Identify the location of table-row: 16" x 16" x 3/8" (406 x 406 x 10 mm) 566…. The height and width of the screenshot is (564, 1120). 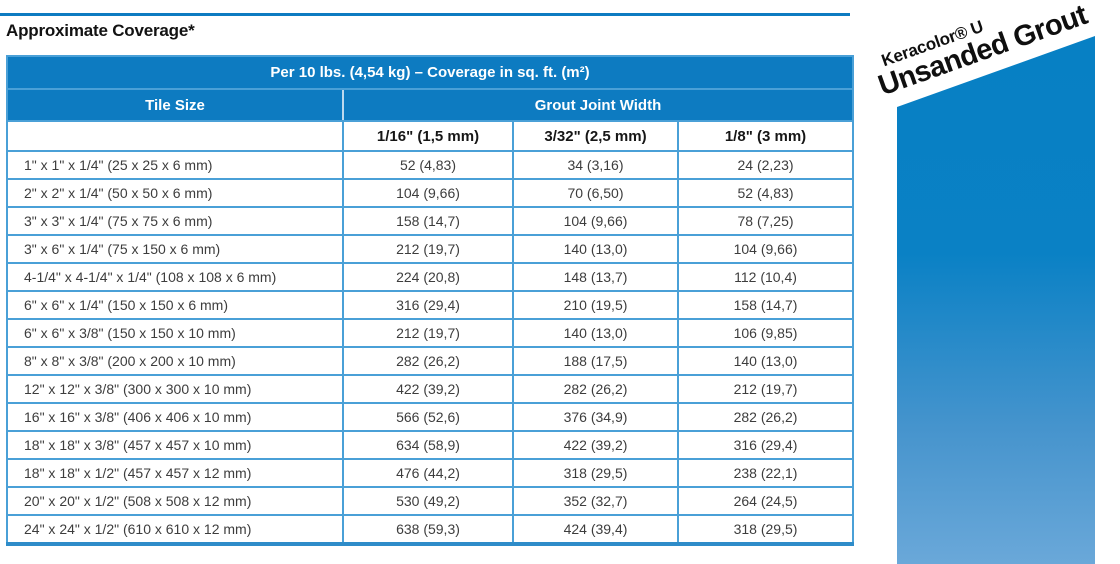
(430, 417).